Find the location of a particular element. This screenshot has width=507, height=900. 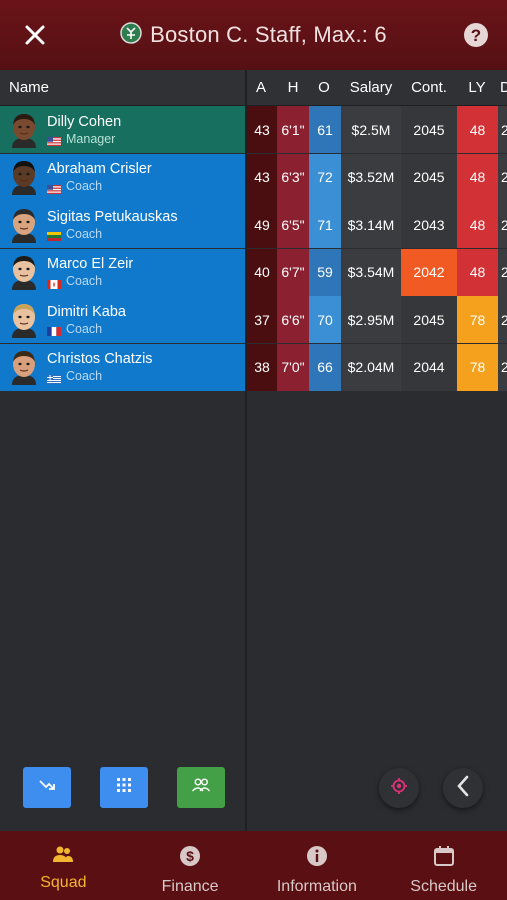

age-cell: 38 is located at coordinates (262, 367).